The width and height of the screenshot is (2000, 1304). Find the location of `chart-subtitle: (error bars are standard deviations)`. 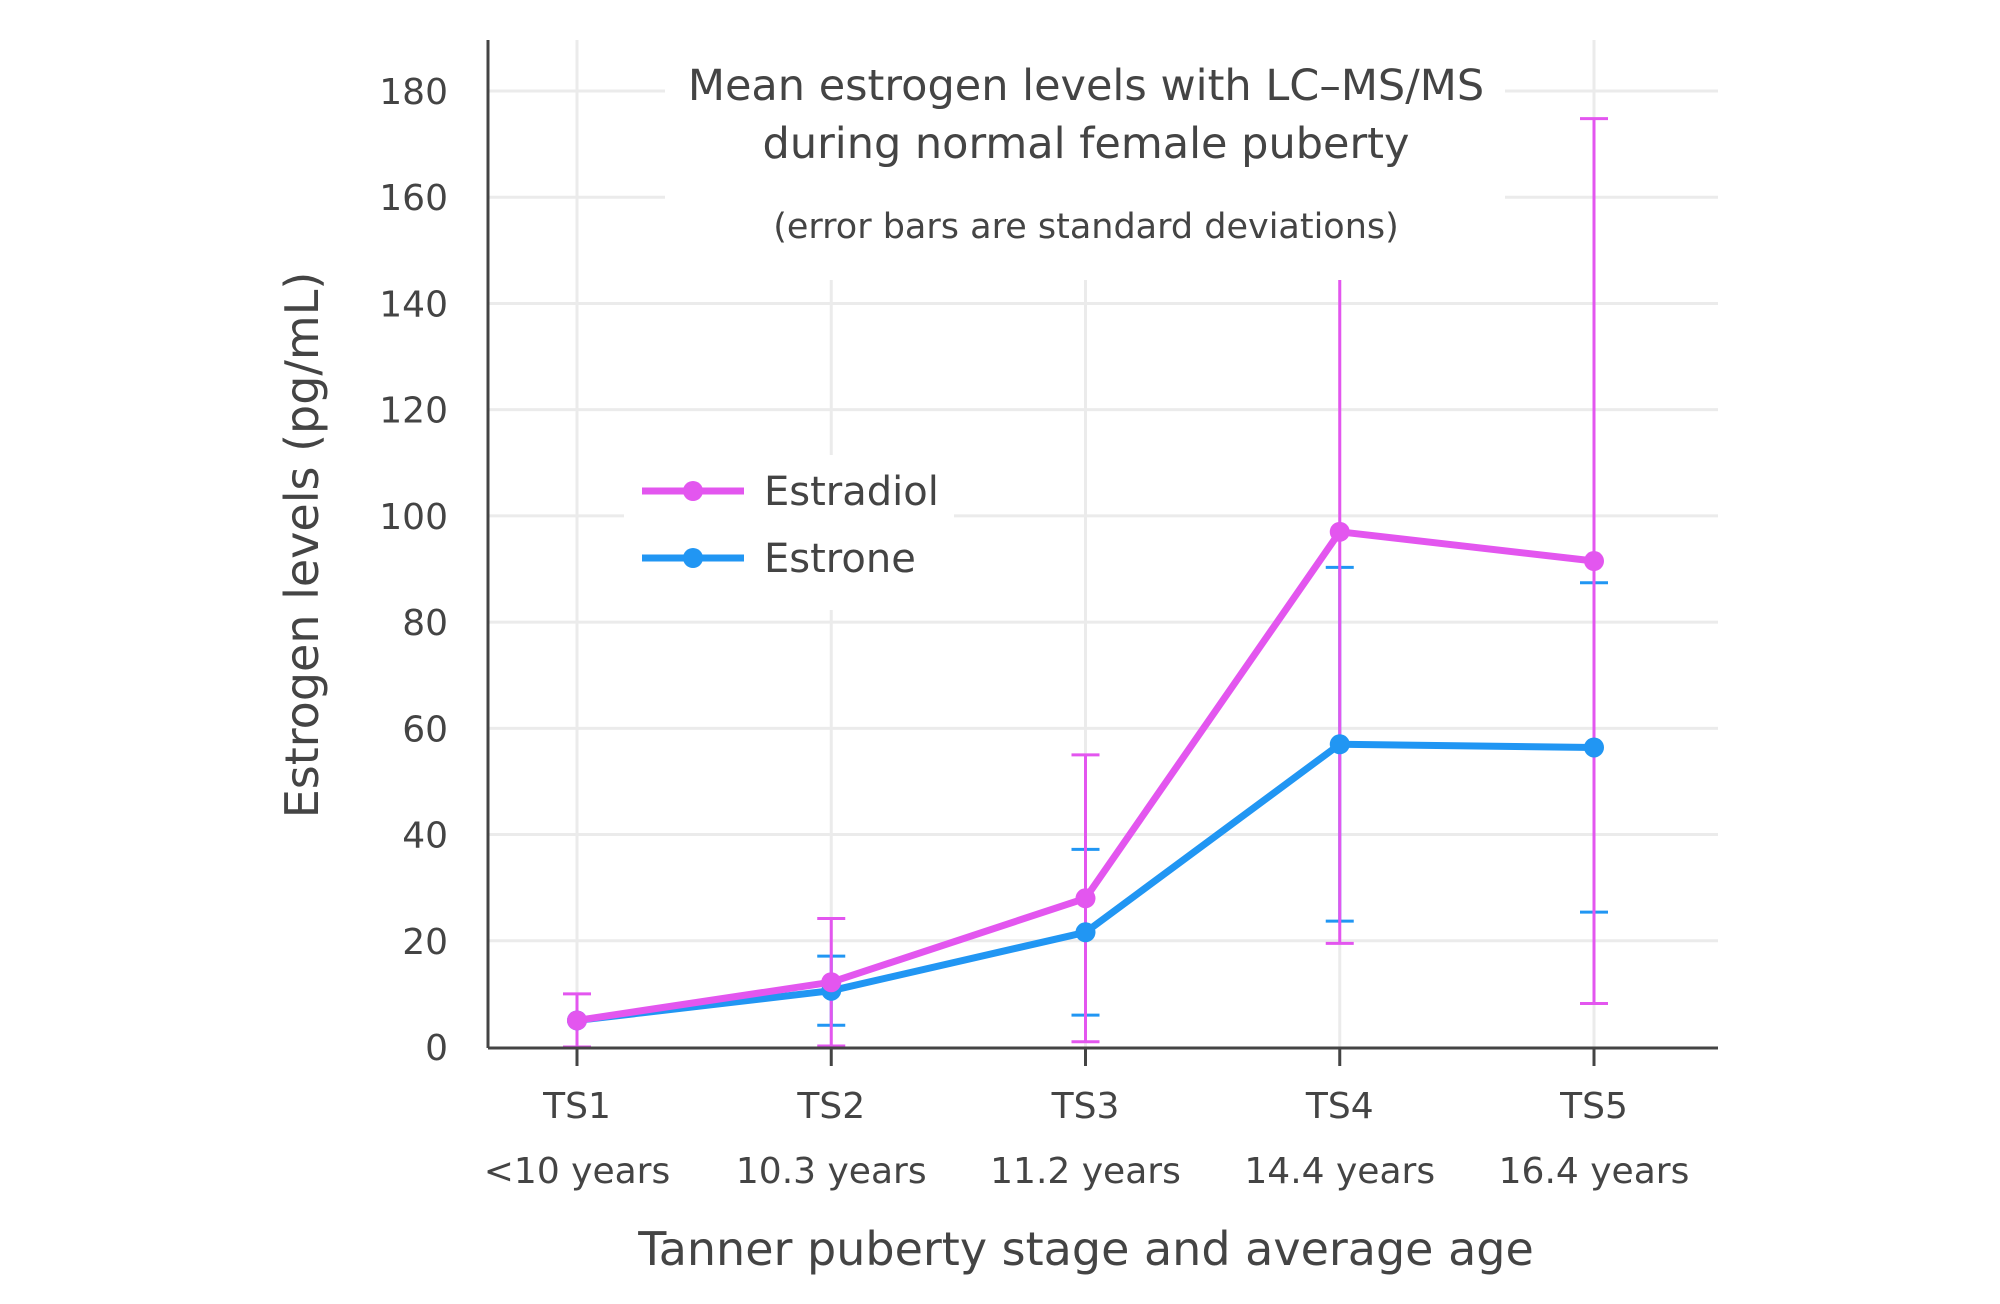

chart-subtitle: (error bars are standard deviations) is located at coordinates (1086, 227).